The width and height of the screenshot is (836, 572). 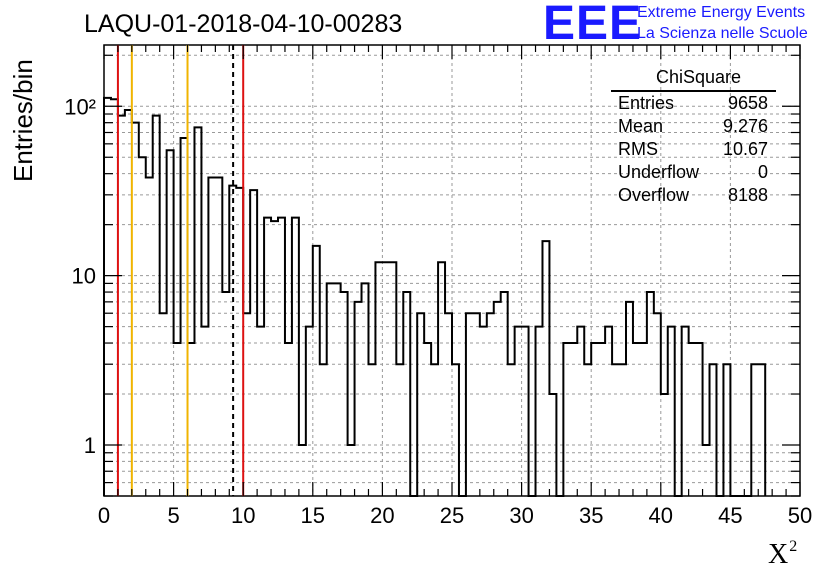 I want to click on stat-value: 9.276, so click(x=745, y=126).